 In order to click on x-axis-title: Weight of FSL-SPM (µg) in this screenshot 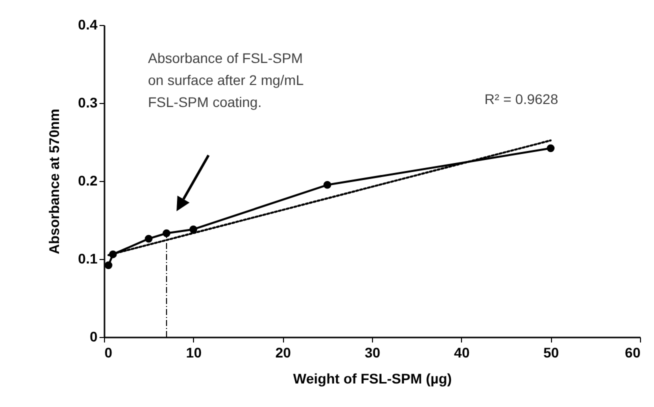, I will do `click(372, 378)`.